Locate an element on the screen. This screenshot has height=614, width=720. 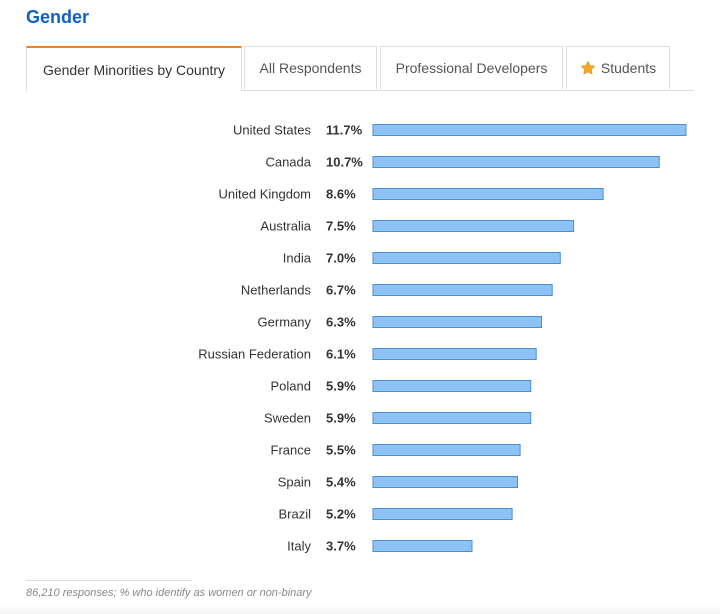
tab-students: Students is located at coordinates (618, 67).